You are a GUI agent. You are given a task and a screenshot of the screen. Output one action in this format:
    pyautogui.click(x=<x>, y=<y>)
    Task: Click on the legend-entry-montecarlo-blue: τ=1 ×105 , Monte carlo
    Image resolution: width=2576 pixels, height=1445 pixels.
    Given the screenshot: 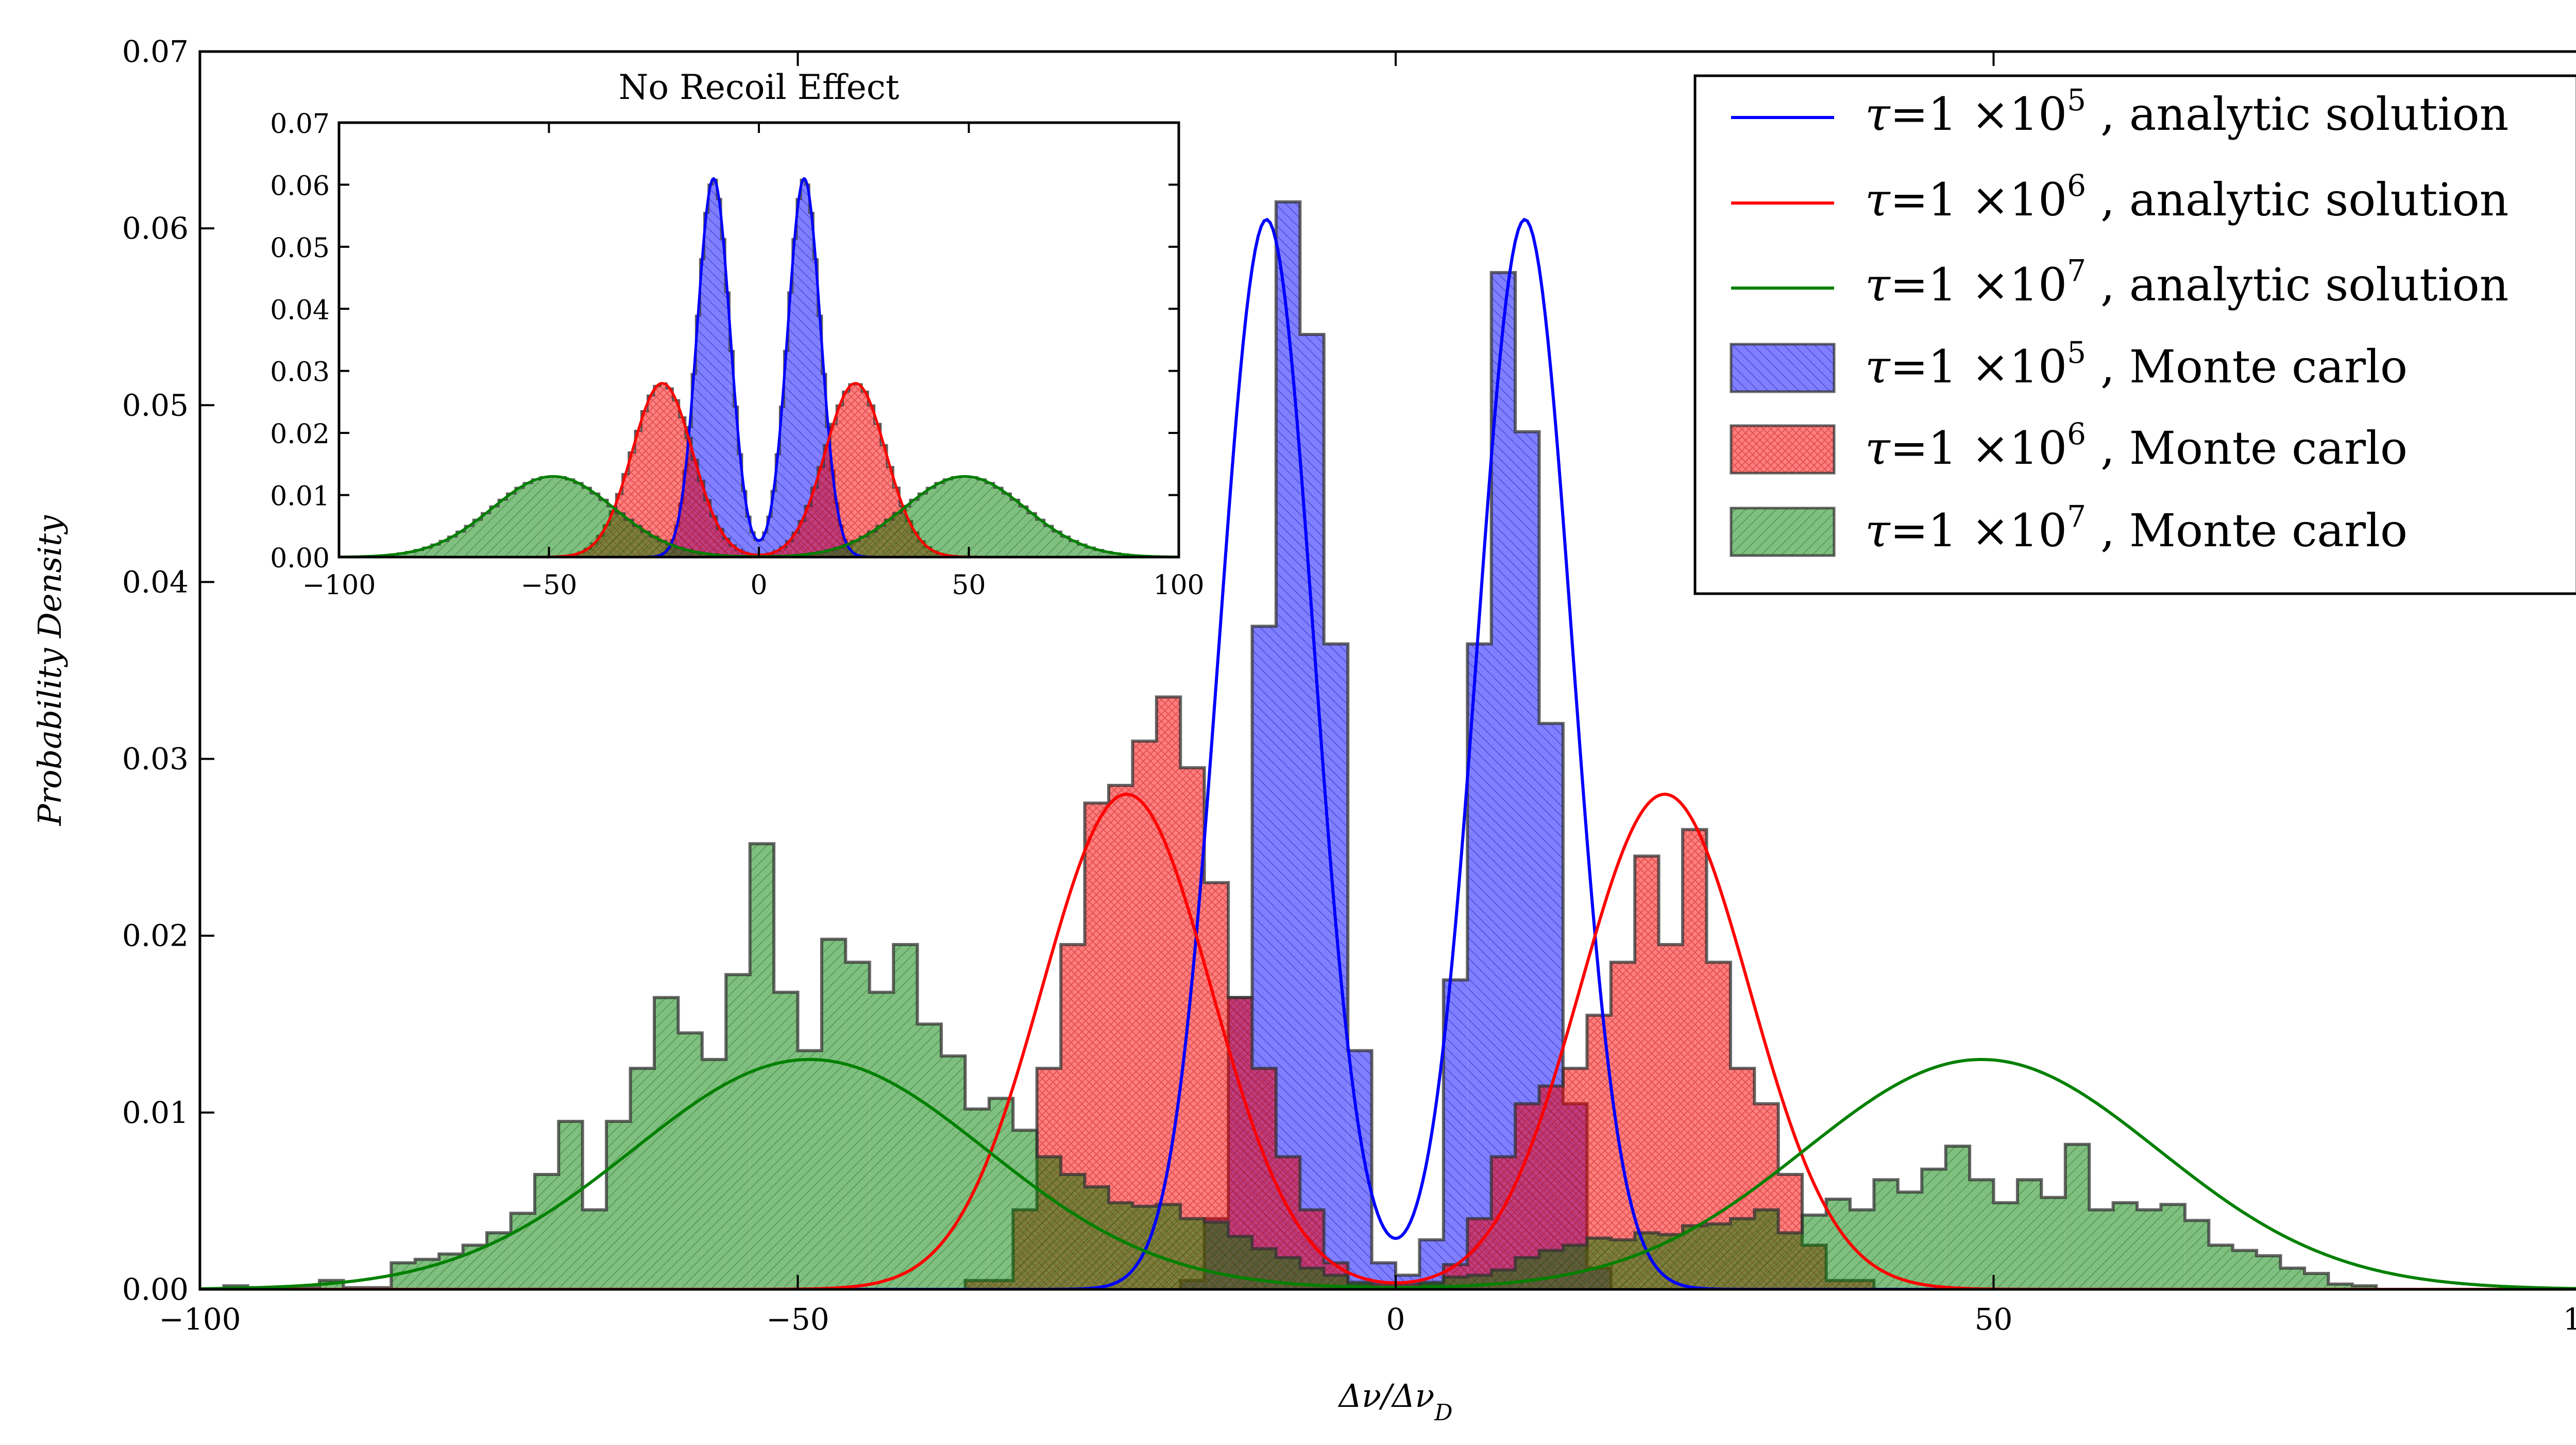 What is the action you would take?
    pyautogui.click(x=2069, y=364)
    